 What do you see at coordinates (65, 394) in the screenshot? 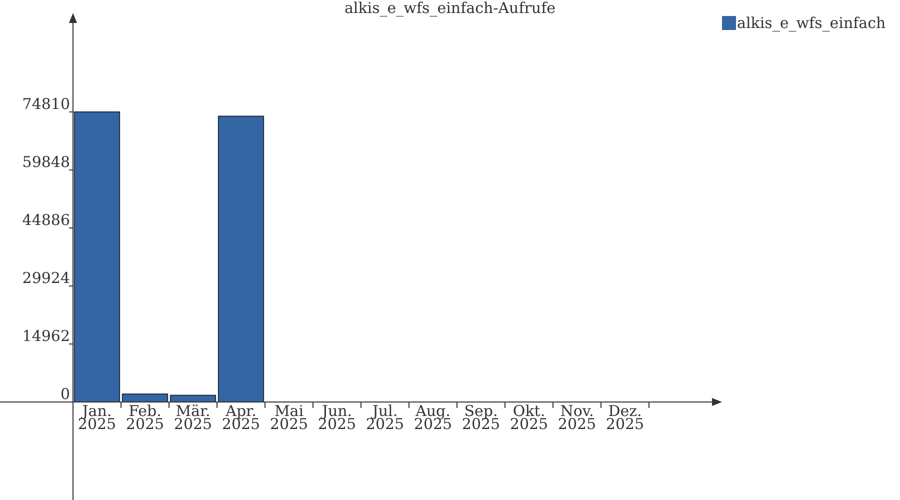
I see `y-tick-label: 0` at bounding box center [65, 394].